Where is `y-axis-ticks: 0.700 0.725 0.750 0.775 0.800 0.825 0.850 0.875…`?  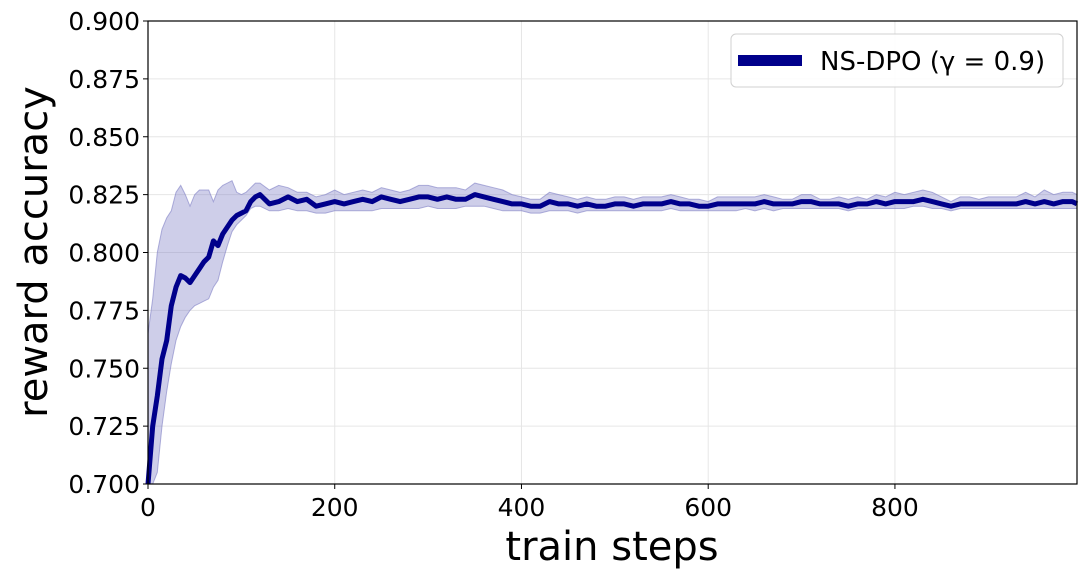
y-axis-ticks: 0.700 0.725 0.750 0.775 0.800 0.825 0.850 0.875… is located at coordinates (108, 253).